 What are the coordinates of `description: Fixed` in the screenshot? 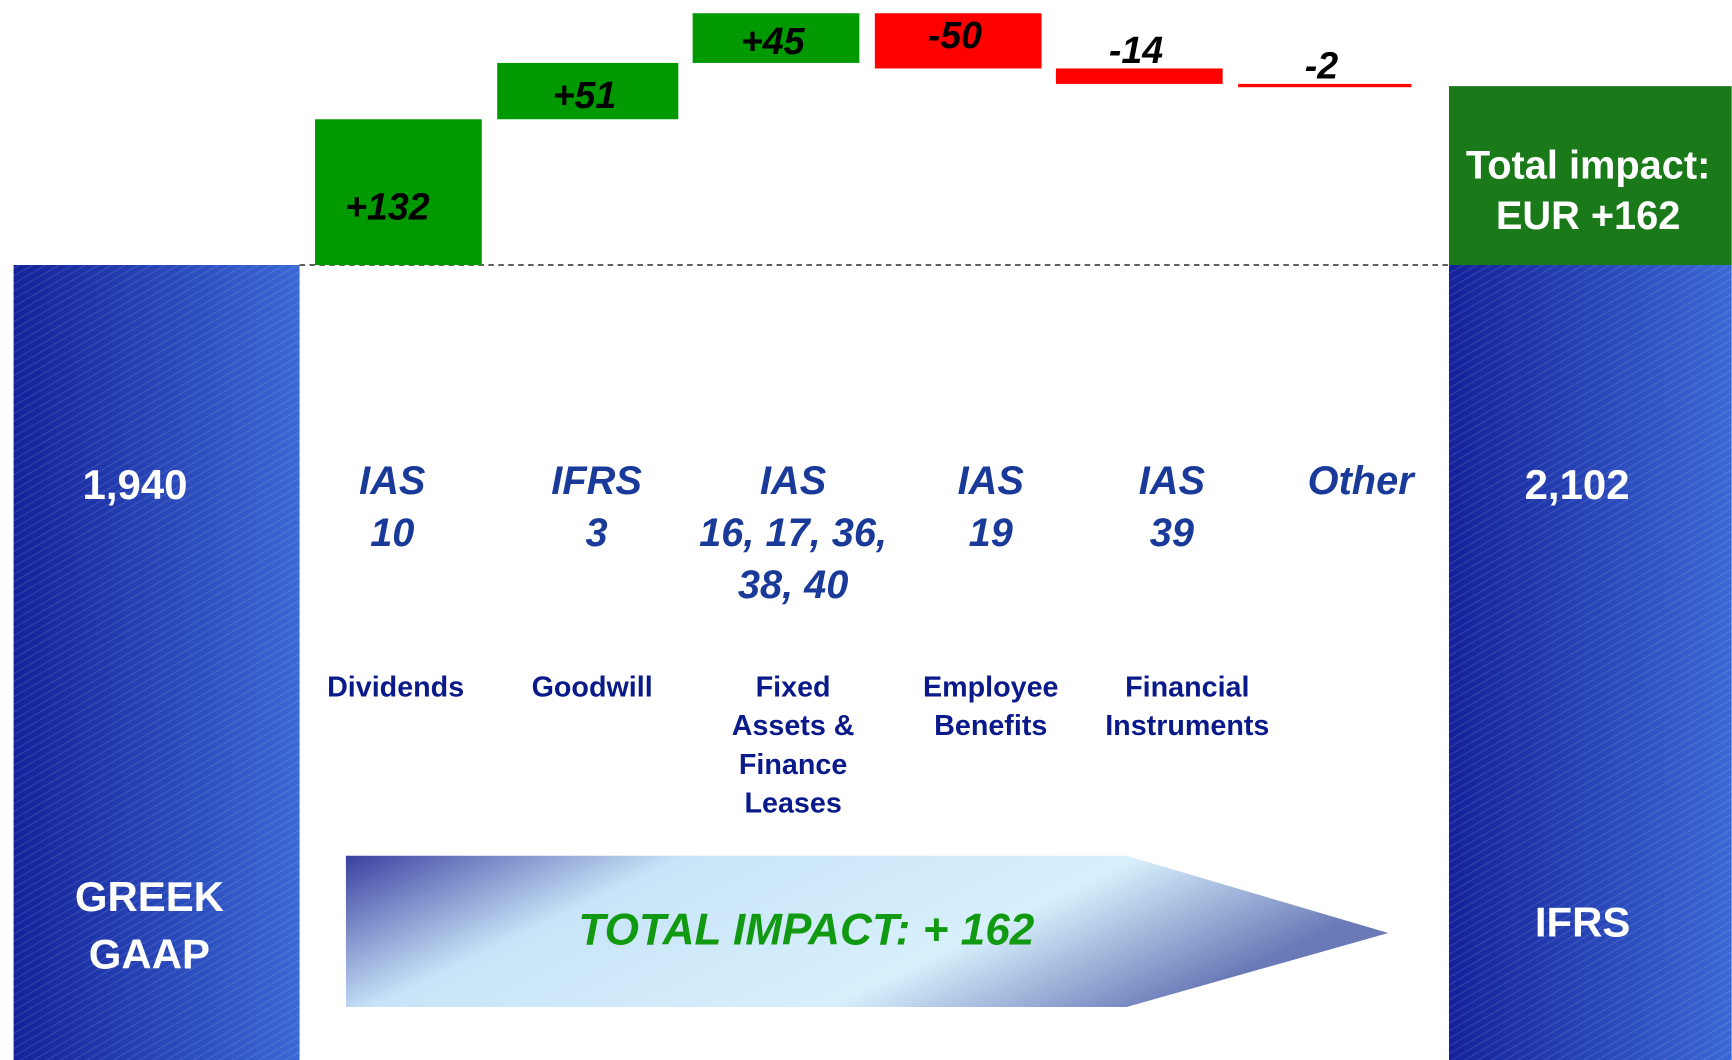 It's located at (793, 688).